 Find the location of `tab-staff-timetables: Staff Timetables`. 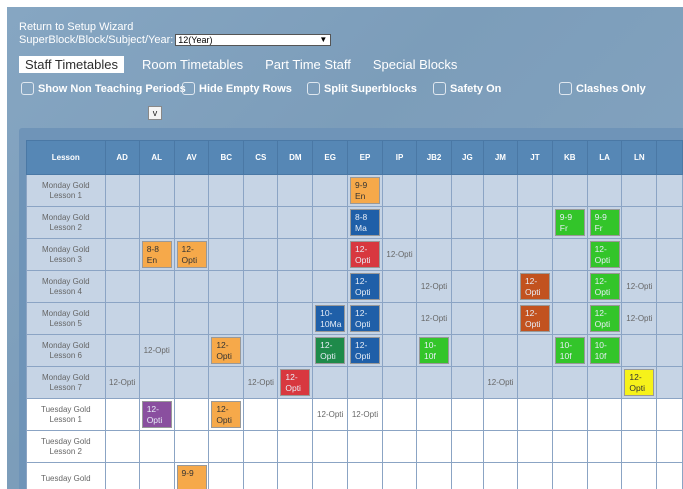

tab-staff-timetables: Staff Timetables is located at coordinates (71, 64).